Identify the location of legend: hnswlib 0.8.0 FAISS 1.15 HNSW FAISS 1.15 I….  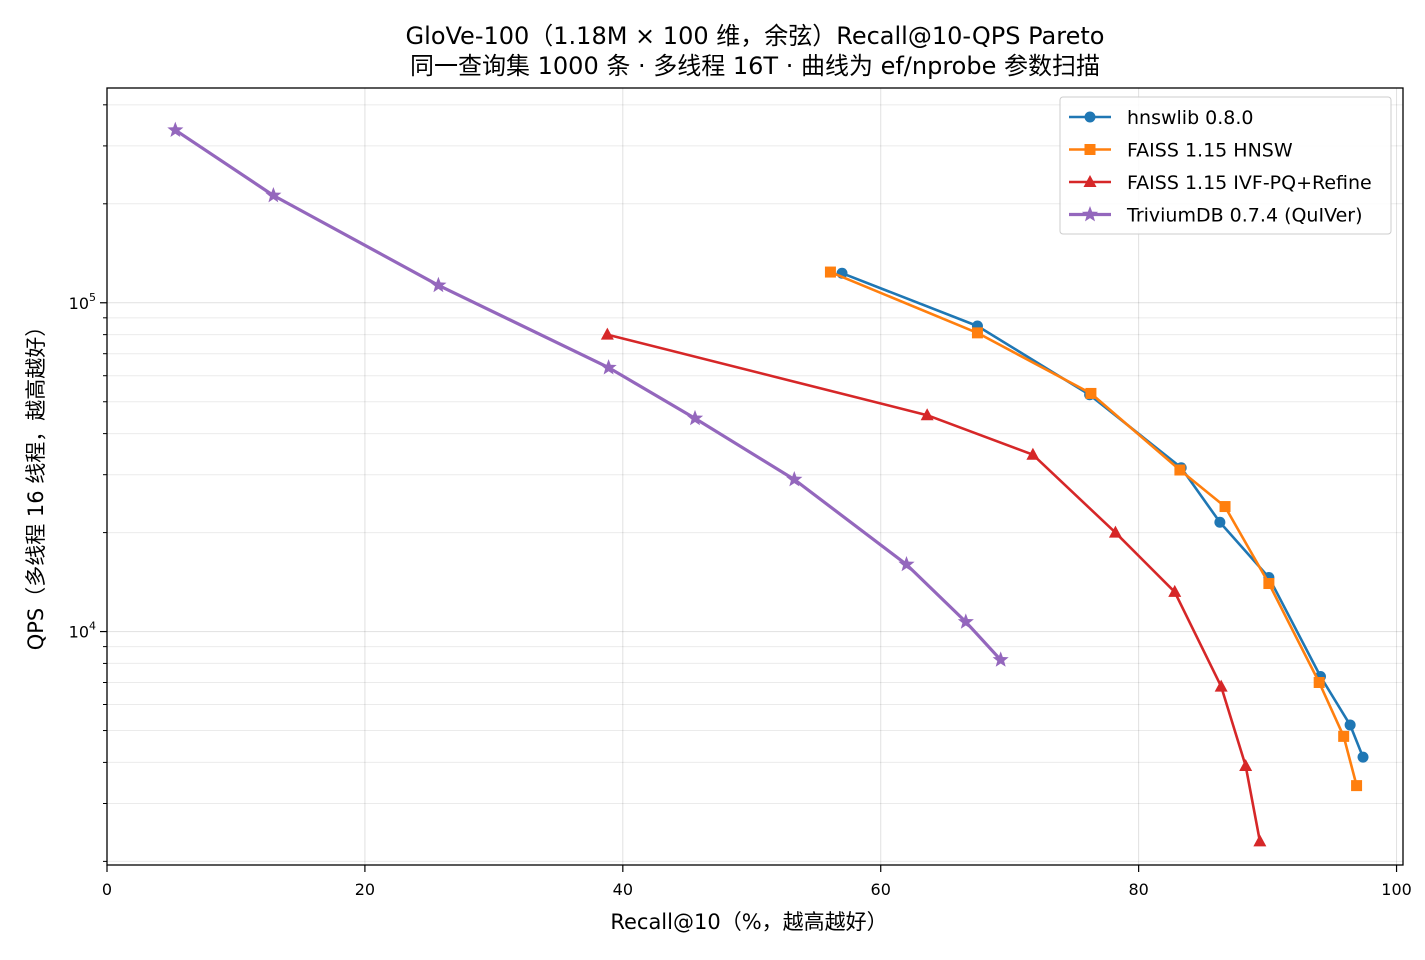
(1225, 165).